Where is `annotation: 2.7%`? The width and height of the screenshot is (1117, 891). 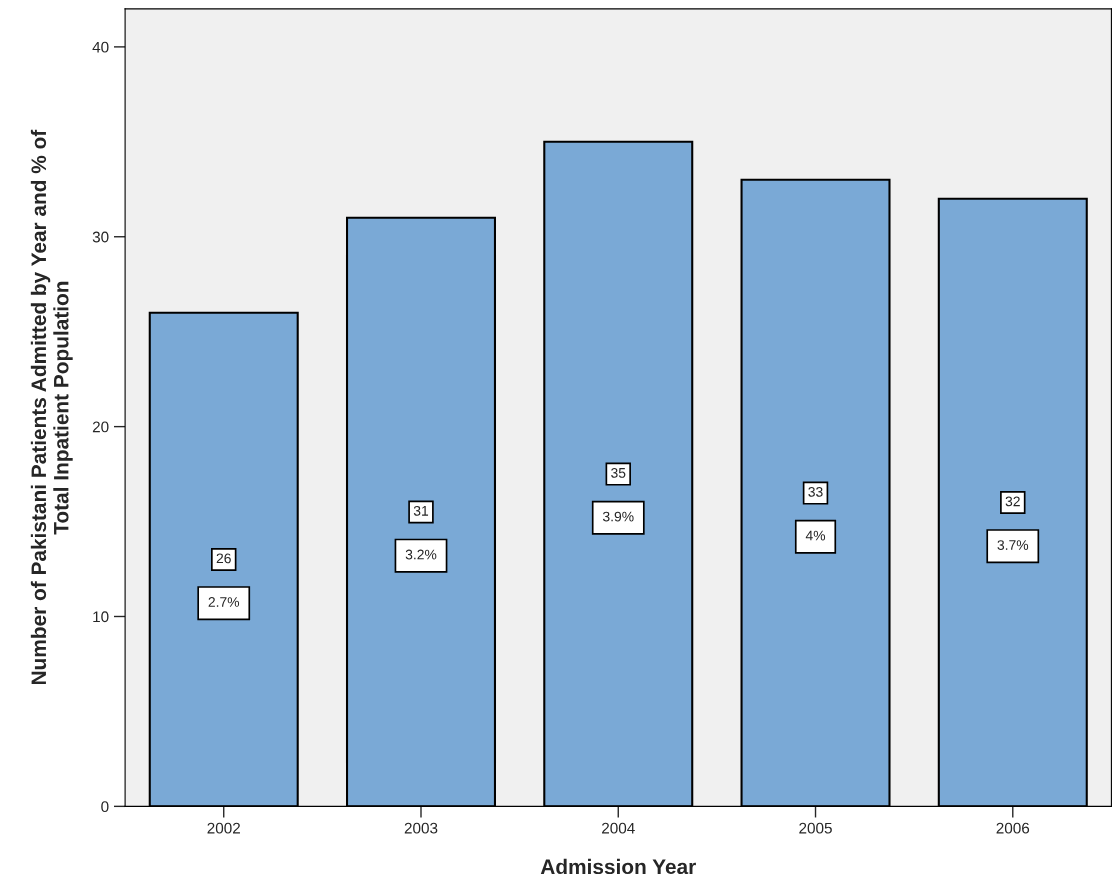 annotation: 2.7% is located at coordinates (224, 602).